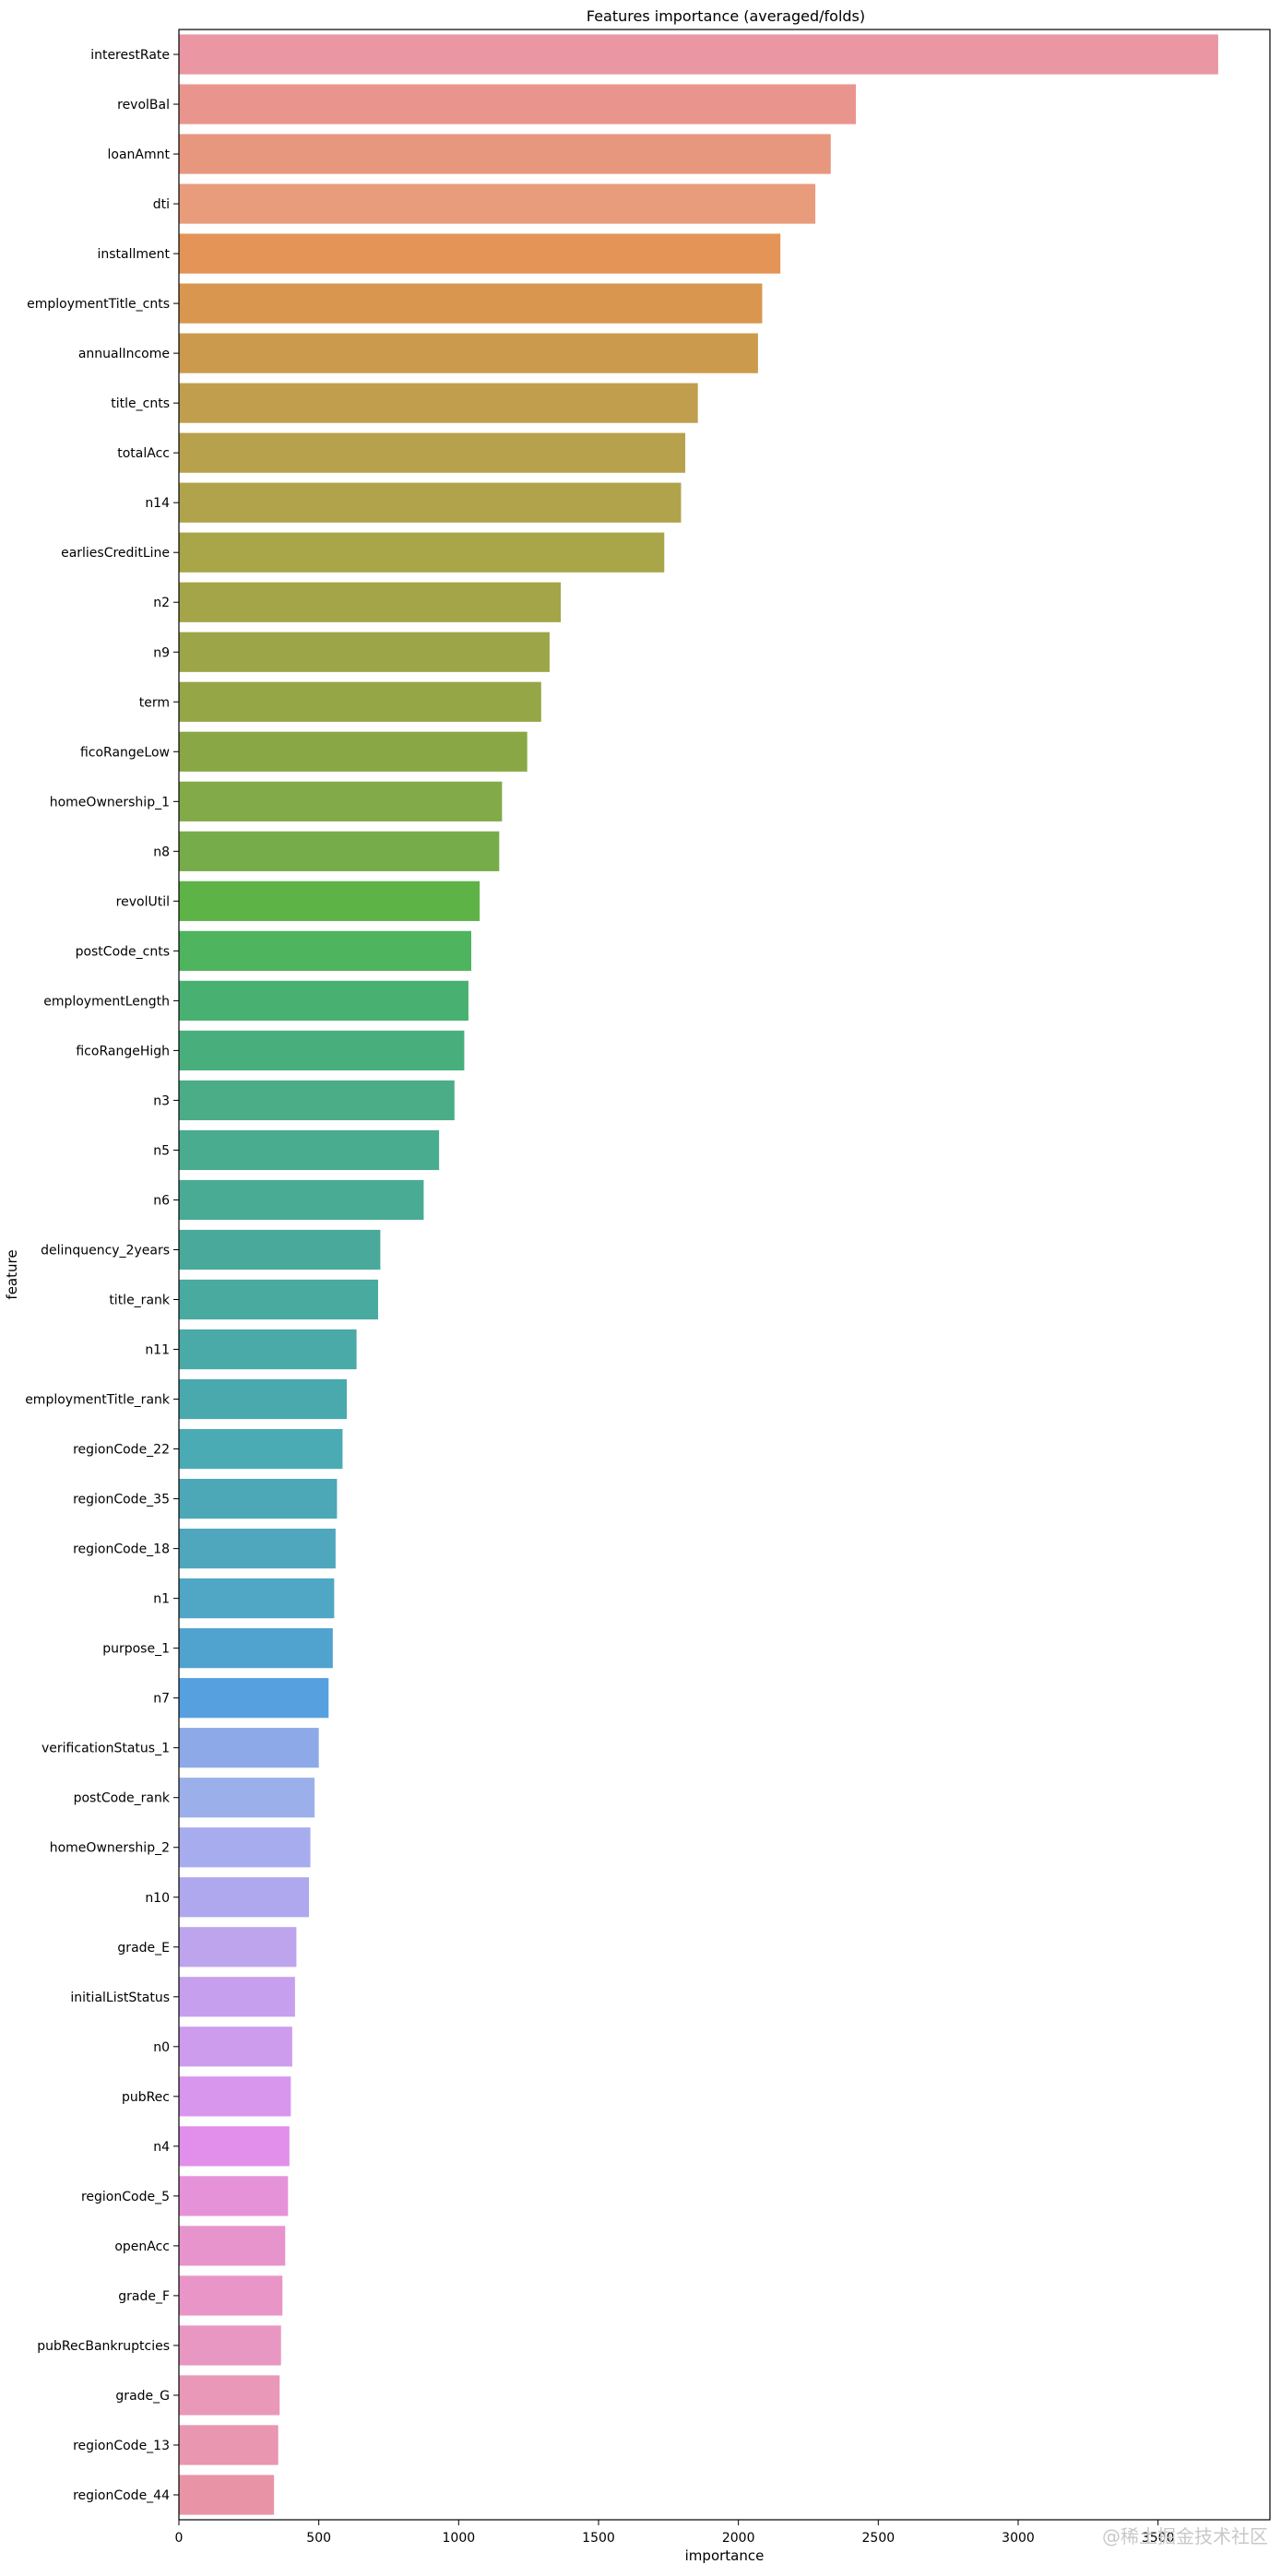 This screenshot has height=2576, width=1281. What do you see at coordinates (122, 1500) in the screenshot?
I see `y-tick-label: regionCode_35` at bounding box center [122, 1500].